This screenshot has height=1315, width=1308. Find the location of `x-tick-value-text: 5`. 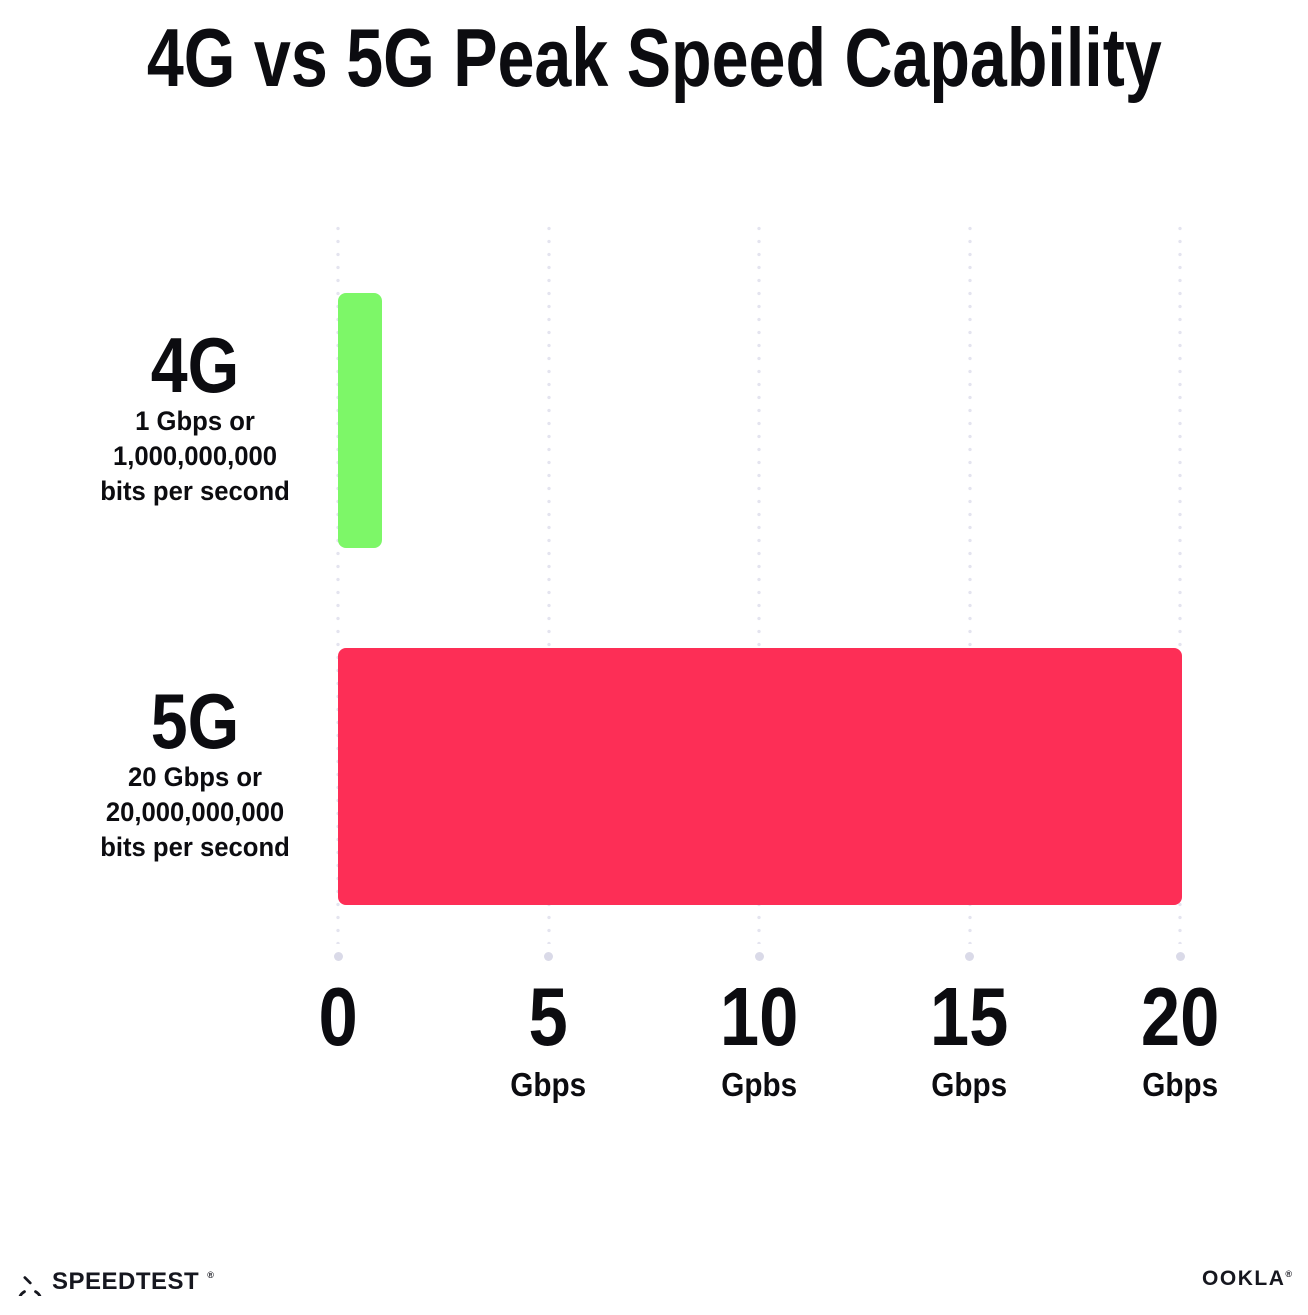

x-tick-value-text: 5 is located at coordinates (548, 1016).